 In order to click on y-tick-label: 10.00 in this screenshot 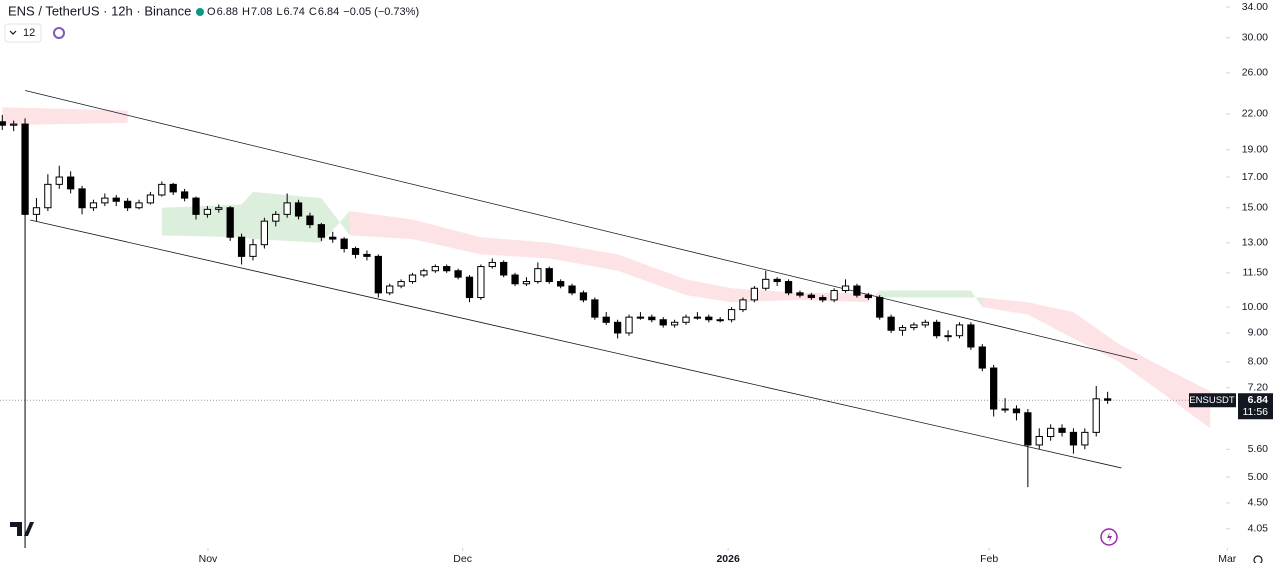, I will do `click(1255, 307)`.